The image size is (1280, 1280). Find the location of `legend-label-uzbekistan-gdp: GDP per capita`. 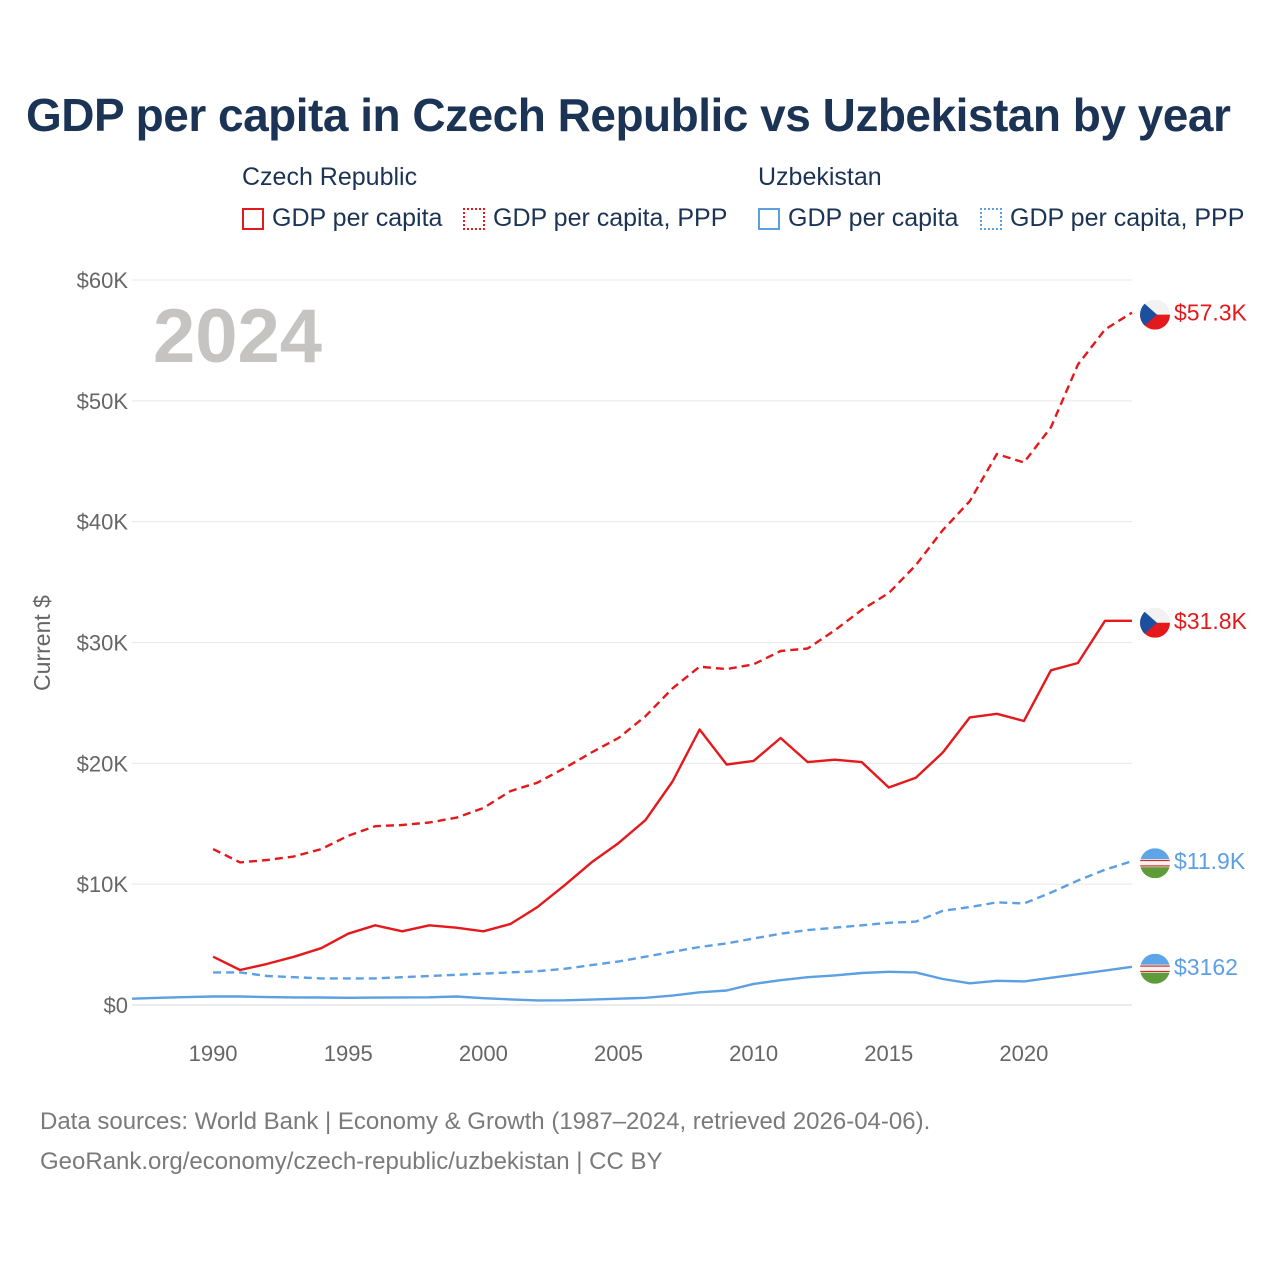

legend-label-uzbekistan-gdp: GDP per capita is located at coordinates (873, 218).